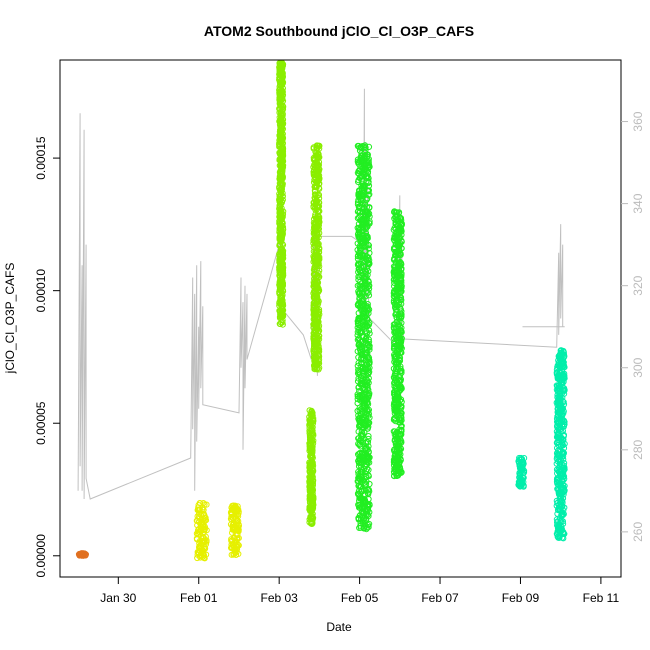 The height and width of the screenshot is (650, 650). Describe the element at coordinates (360, 598) in the screenshot. I see `x-tick-label: Feb 05` at that location.